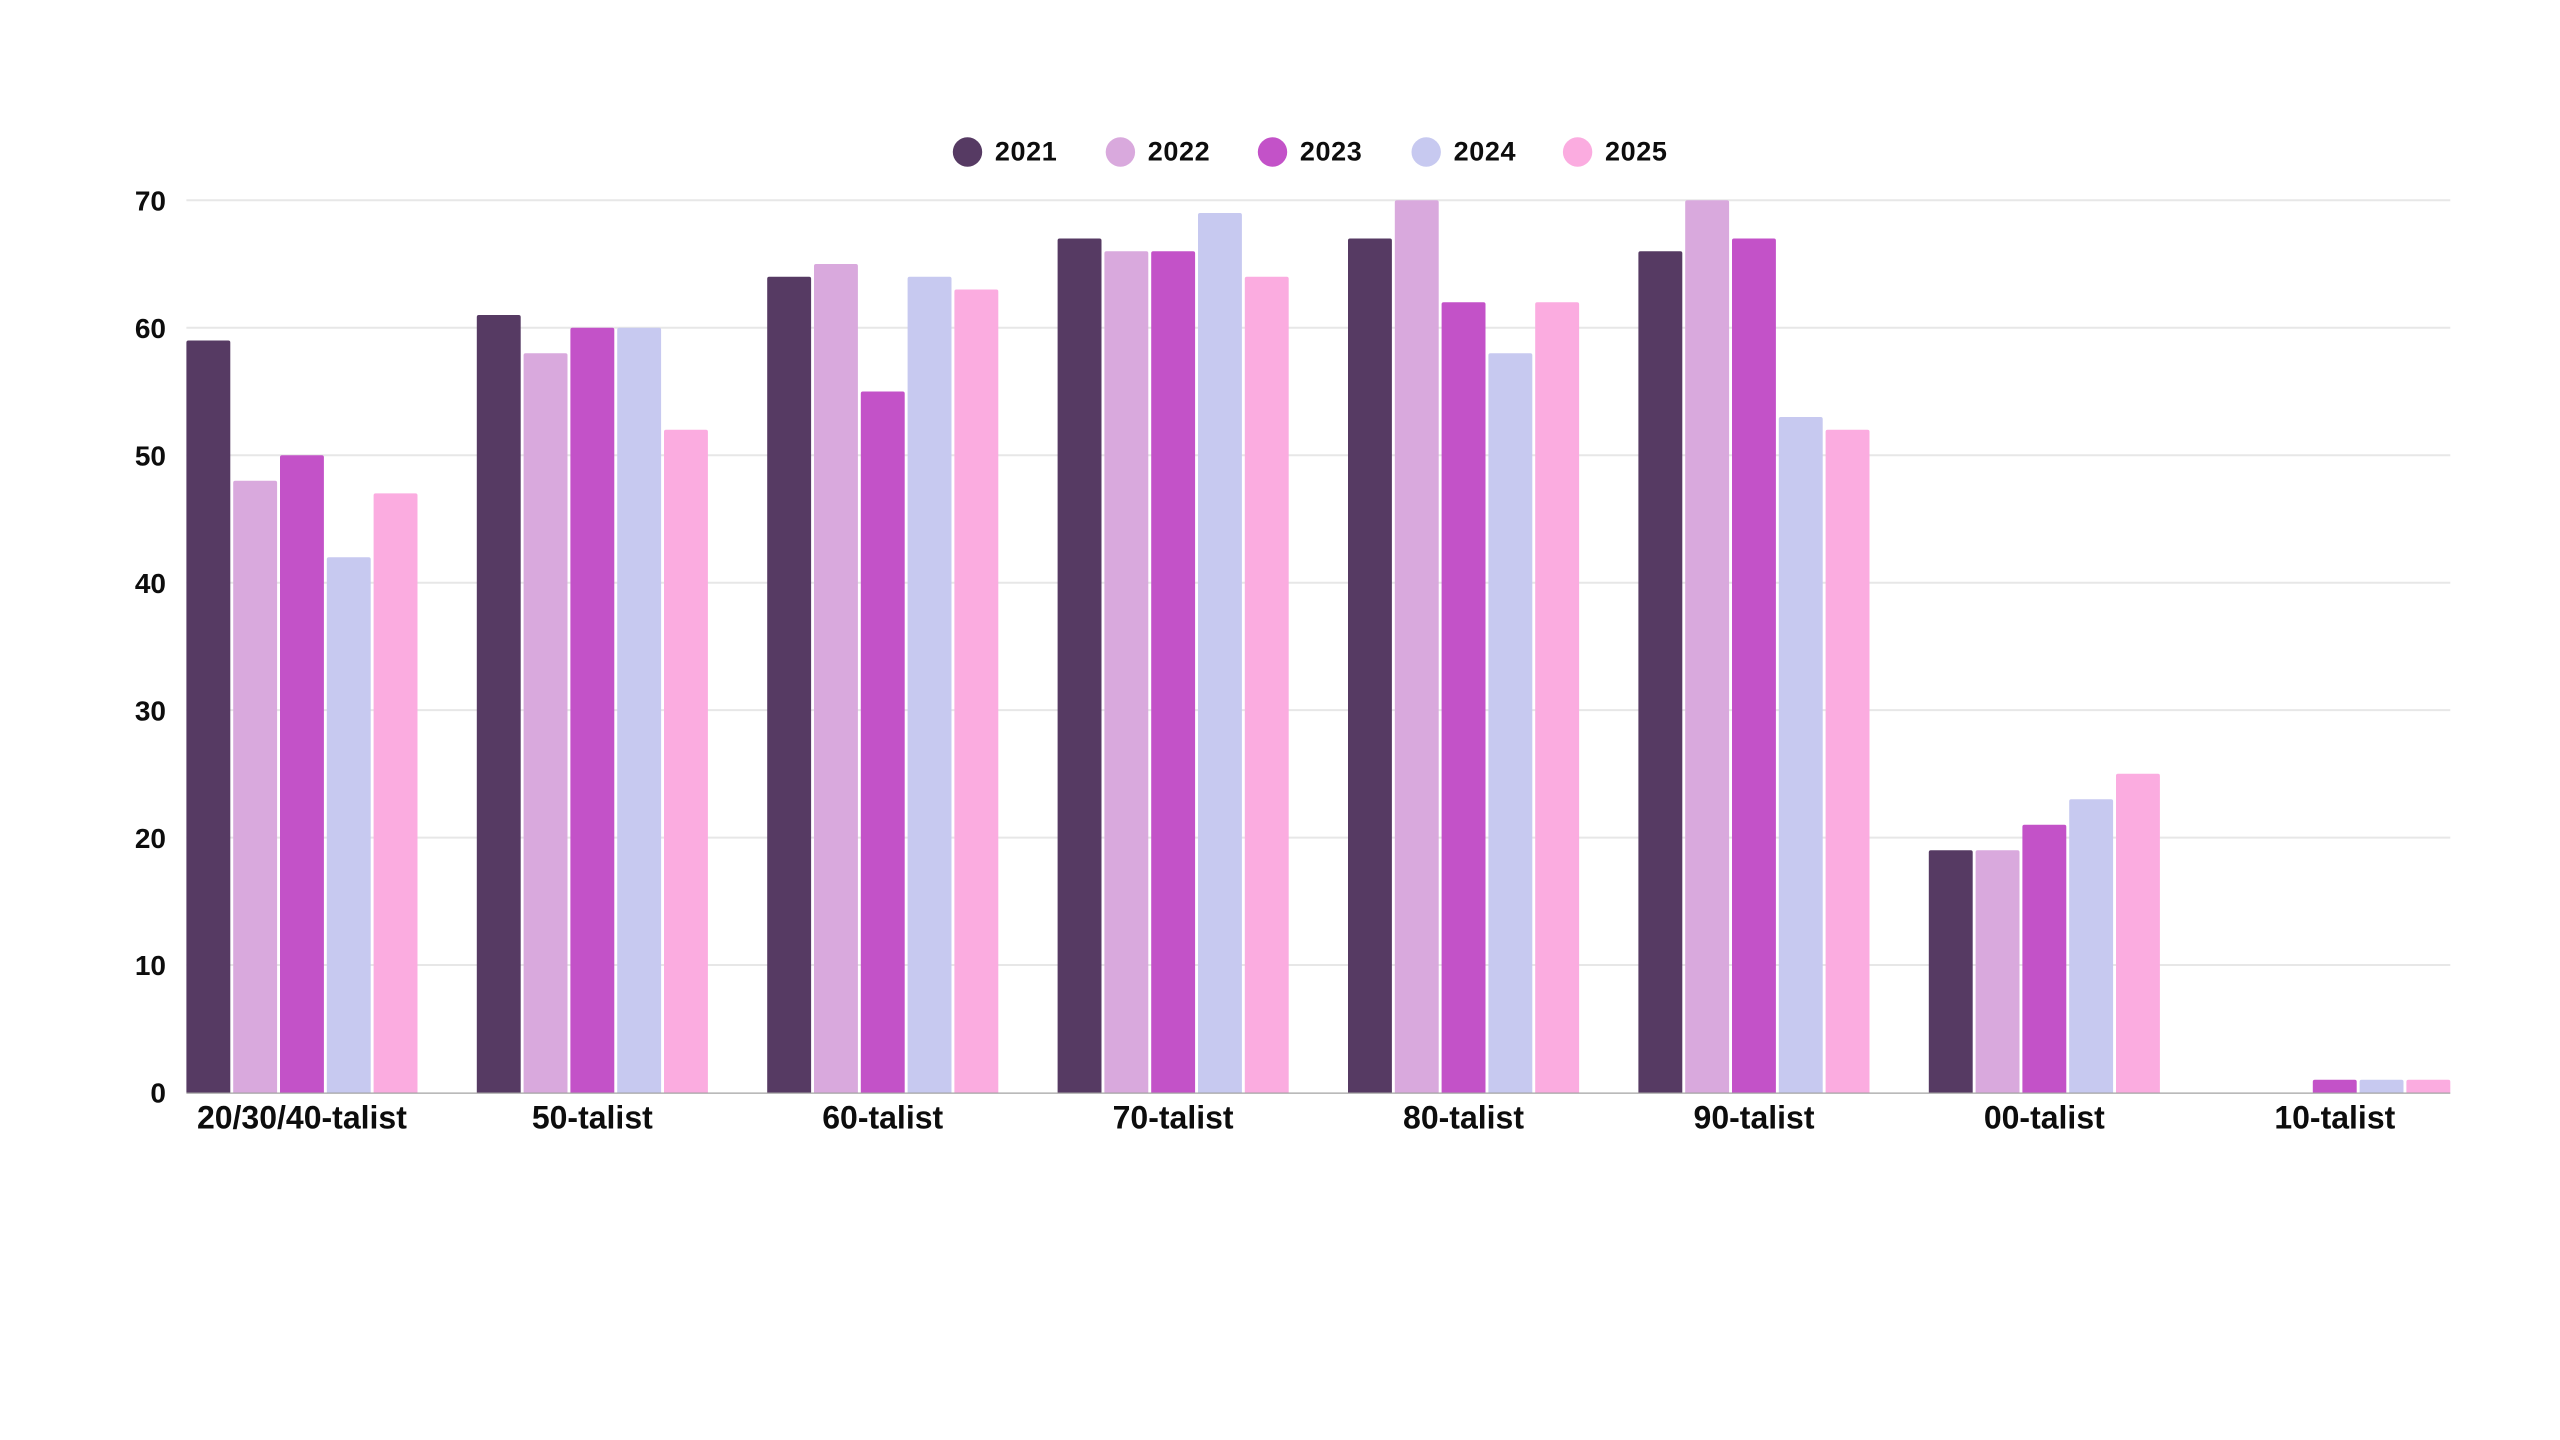  I want to click on svg-text: 80-talist, so click(1463, 1118).